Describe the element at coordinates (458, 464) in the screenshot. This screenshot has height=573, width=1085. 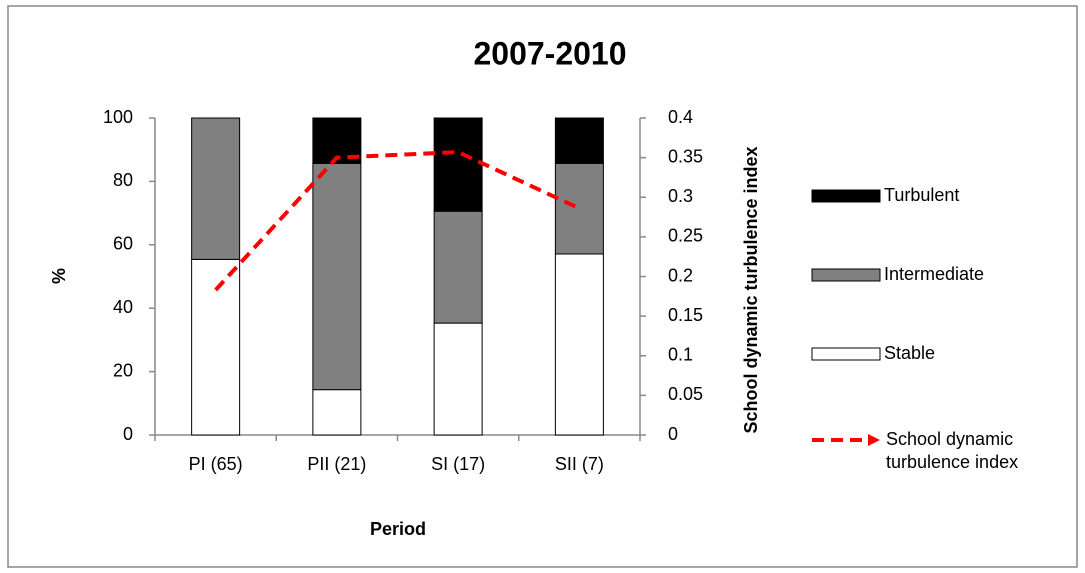
I see `x-tick-label: SI (17)` at that location.